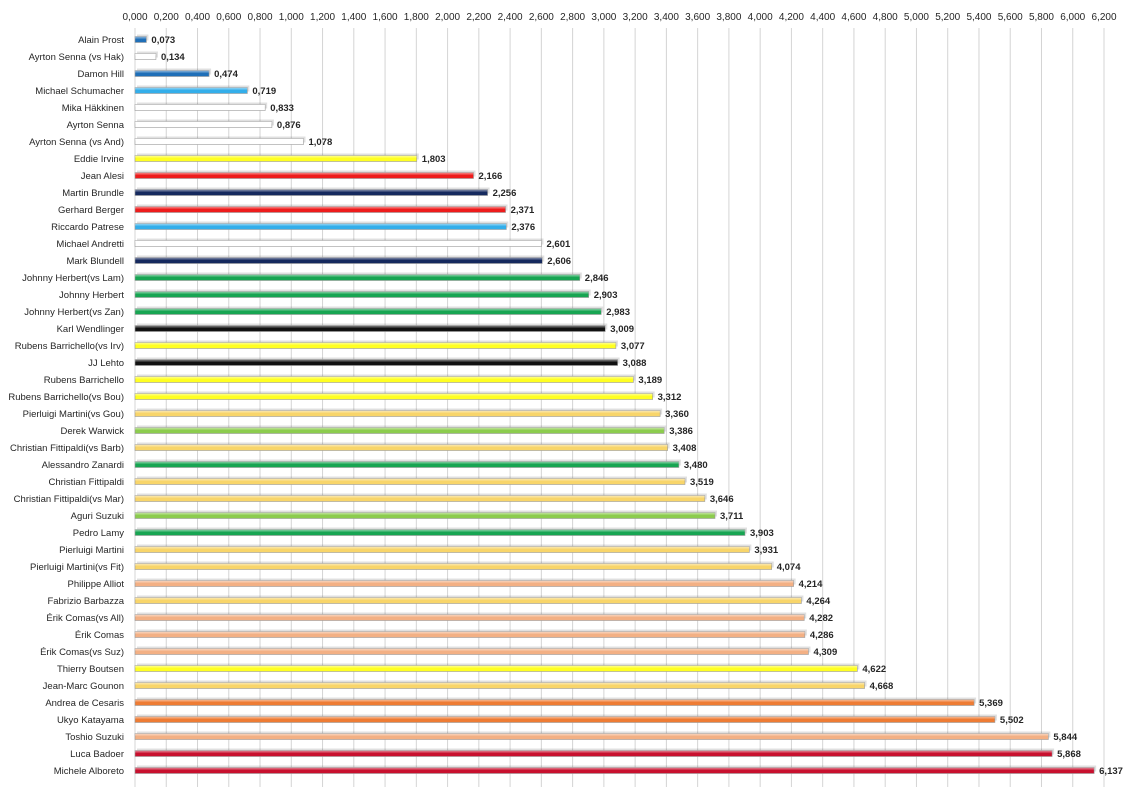  I want to click on value-label: 2,903, so click(606, 295).